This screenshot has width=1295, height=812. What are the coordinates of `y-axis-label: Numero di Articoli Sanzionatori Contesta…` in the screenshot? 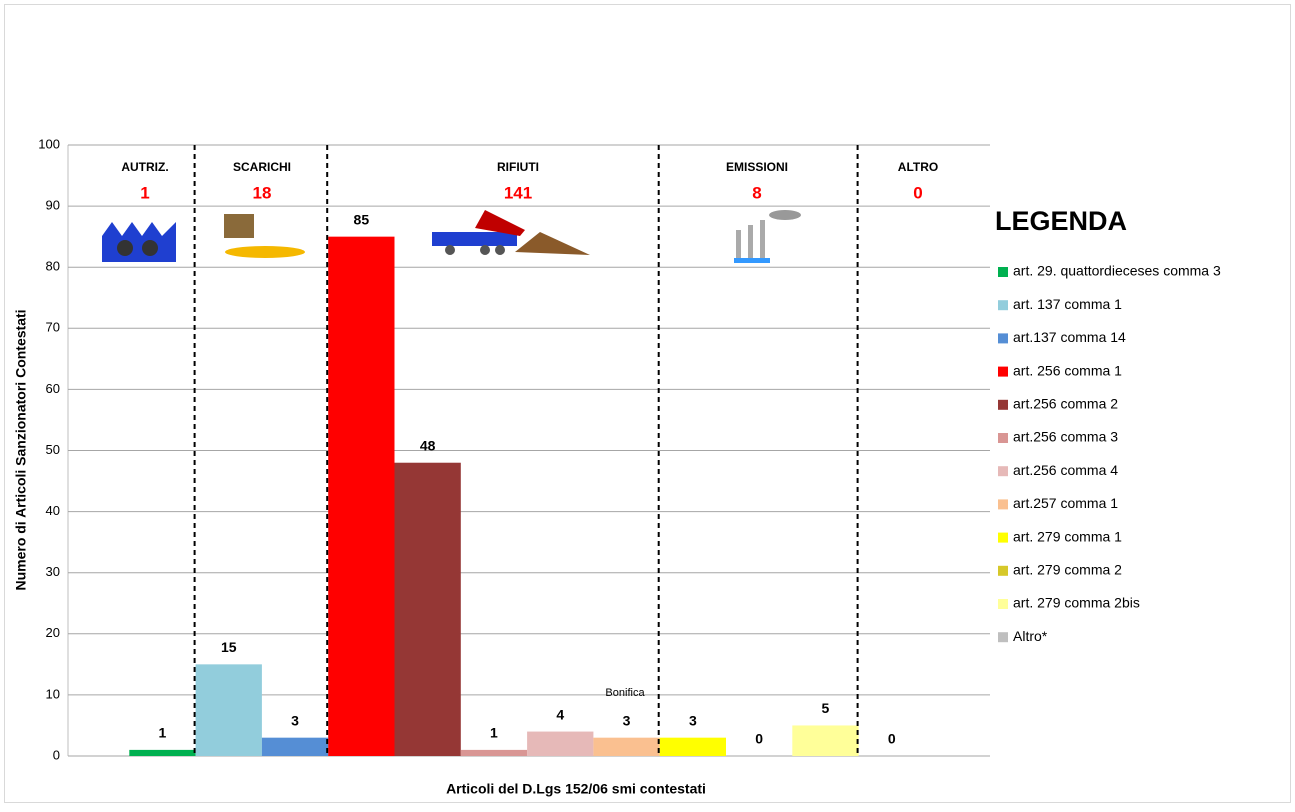 It's located at (21, 449).